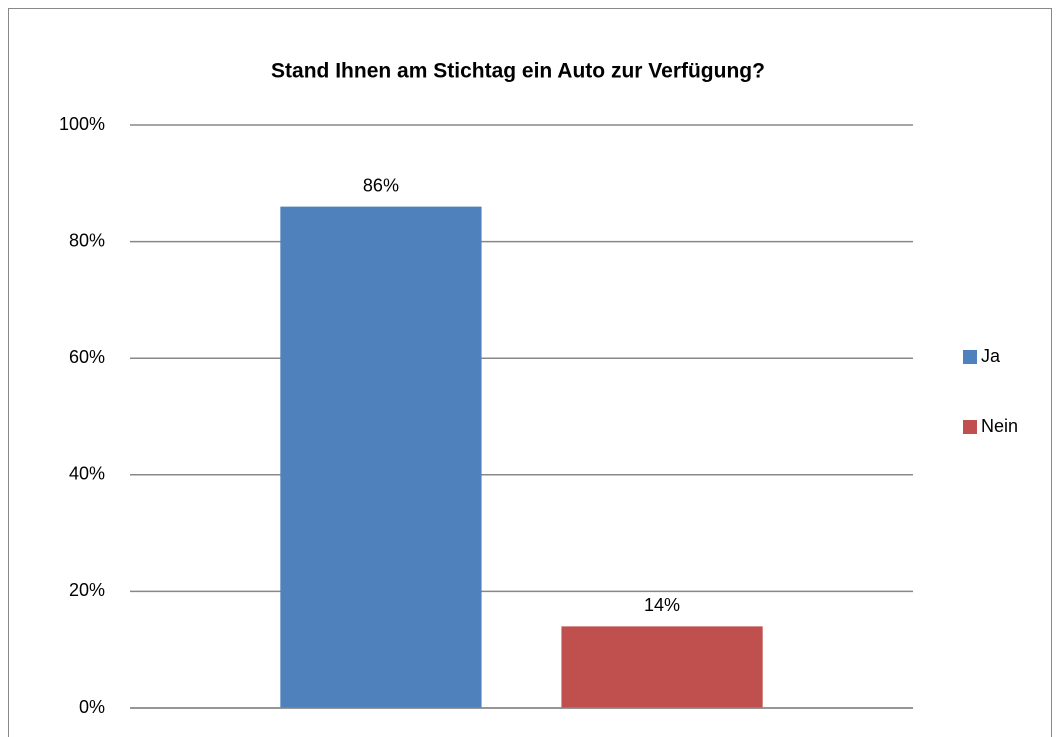 The width and height of the screenshot is (1060, 737). I want to click on data-label: 14%, so click(662, 605).